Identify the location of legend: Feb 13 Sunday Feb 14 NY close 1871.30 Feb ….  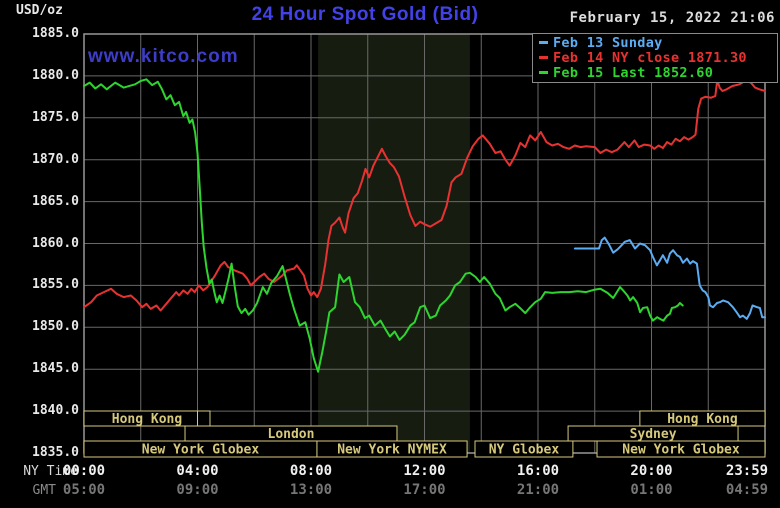
(655, 58).